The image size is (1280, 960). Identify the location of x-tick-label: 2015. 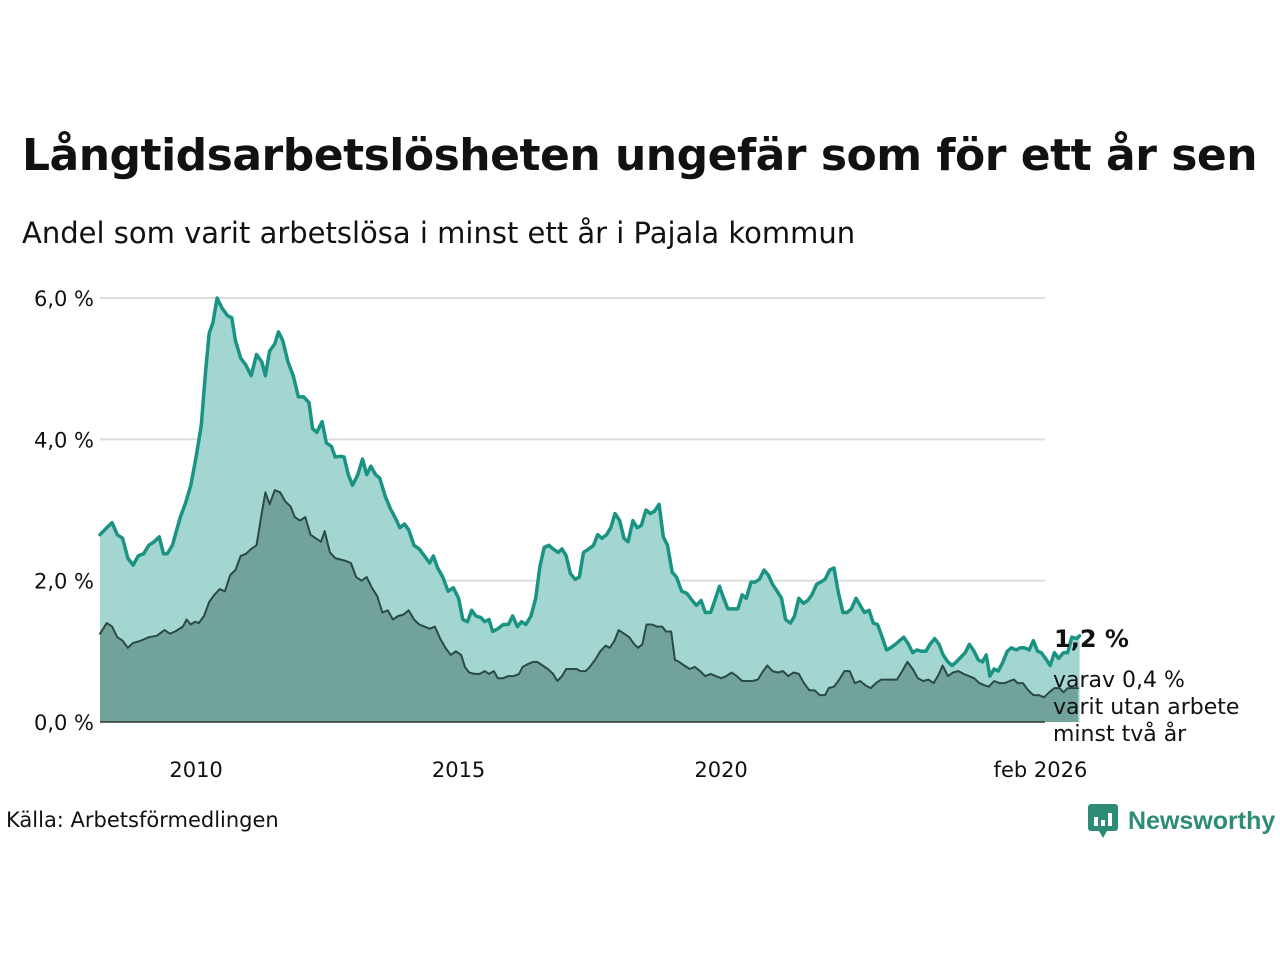
(458, 769).